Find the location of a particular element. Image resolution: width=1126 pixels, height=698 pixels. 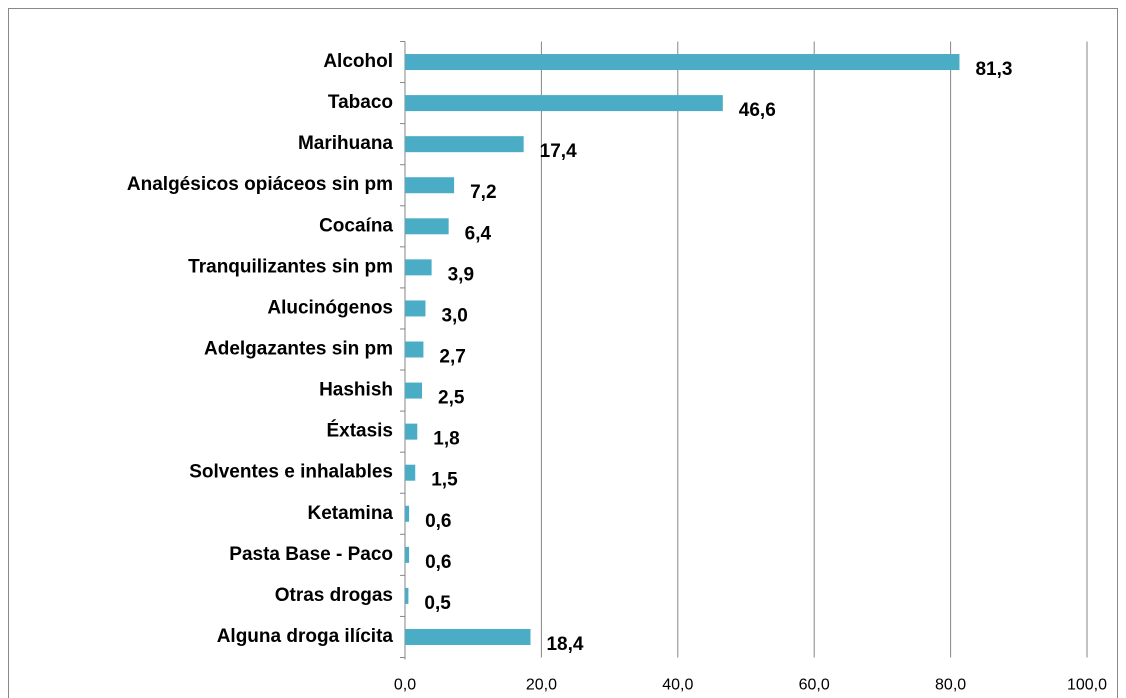

y-tick-label: Analgésicos opiáceos sin pm is located at coordinates (260, 184).